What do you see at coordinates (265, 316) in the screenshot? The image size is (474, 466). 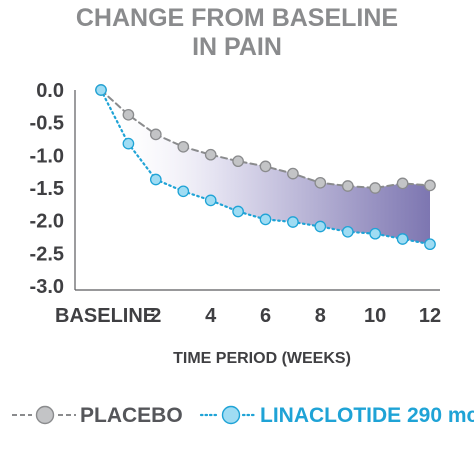 I see `x-tick-label: 6` at bounding box center [265, 316].